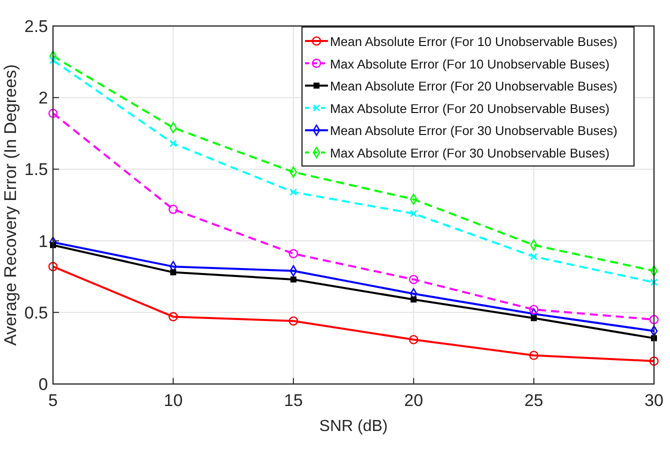 This screenshot has width=670, height=457. What do you see at coordinates (43, 384) in the screenshot?
I see `y-tick-label: 0` at bounding box center [43, 384].